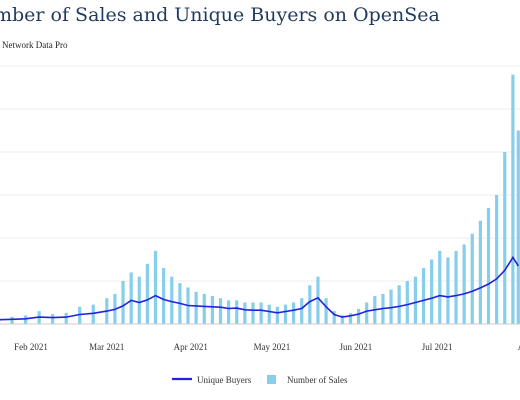 This screenshot has height=400, width=520. What do you see at coordinates (355, 347) in the screenshot?
I see `x-tick-label: Jun 2021` at bounding box center [355, 347].